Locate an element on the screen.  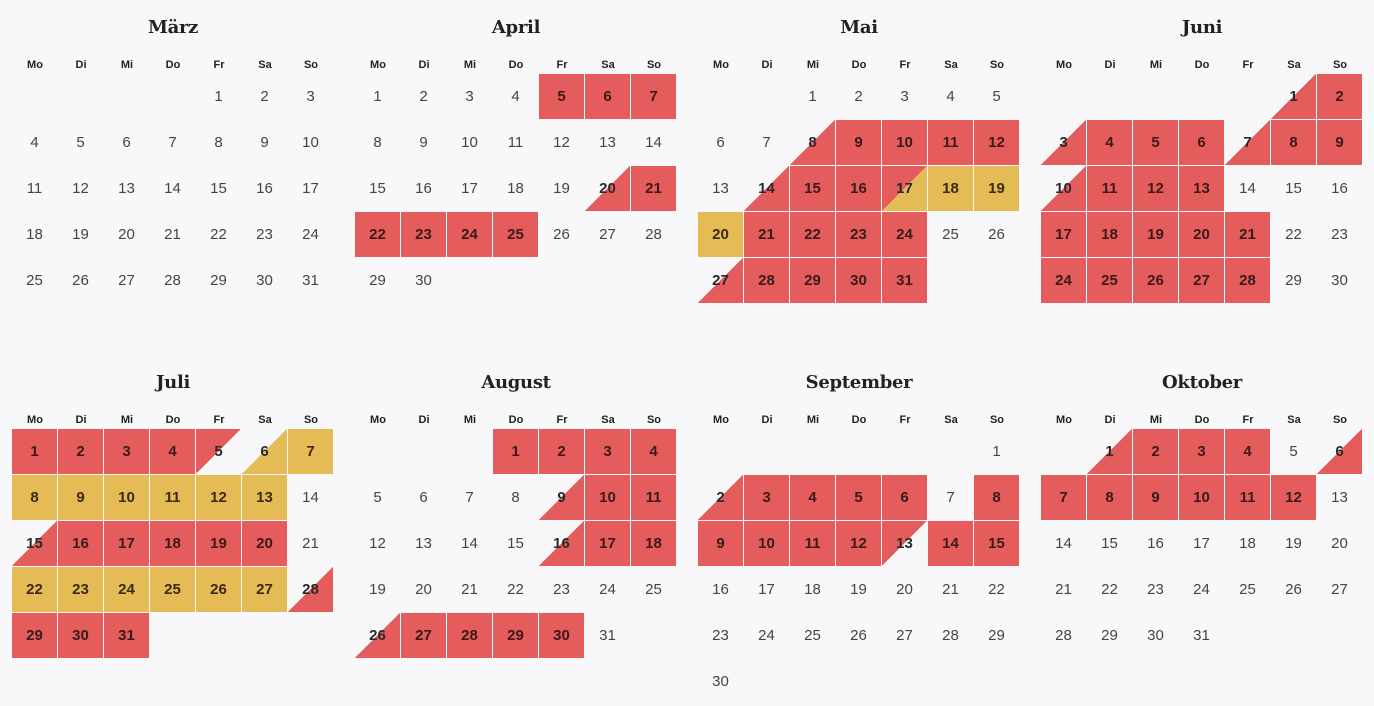
day-cell: 11 is located at coordinates (812, 543).